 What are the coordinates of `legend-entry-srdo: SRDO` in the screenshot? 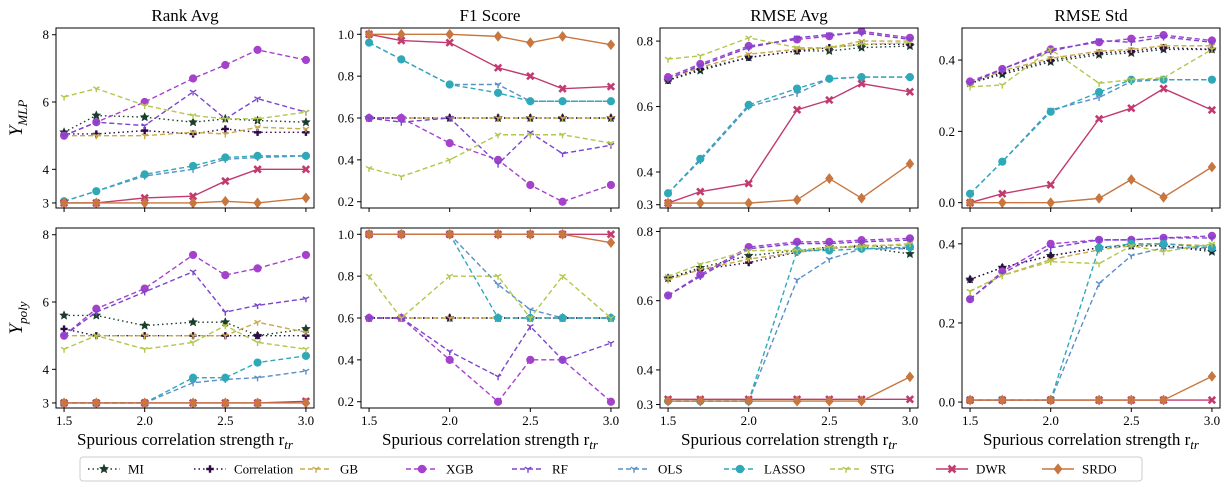 It's located at (1079, 469).